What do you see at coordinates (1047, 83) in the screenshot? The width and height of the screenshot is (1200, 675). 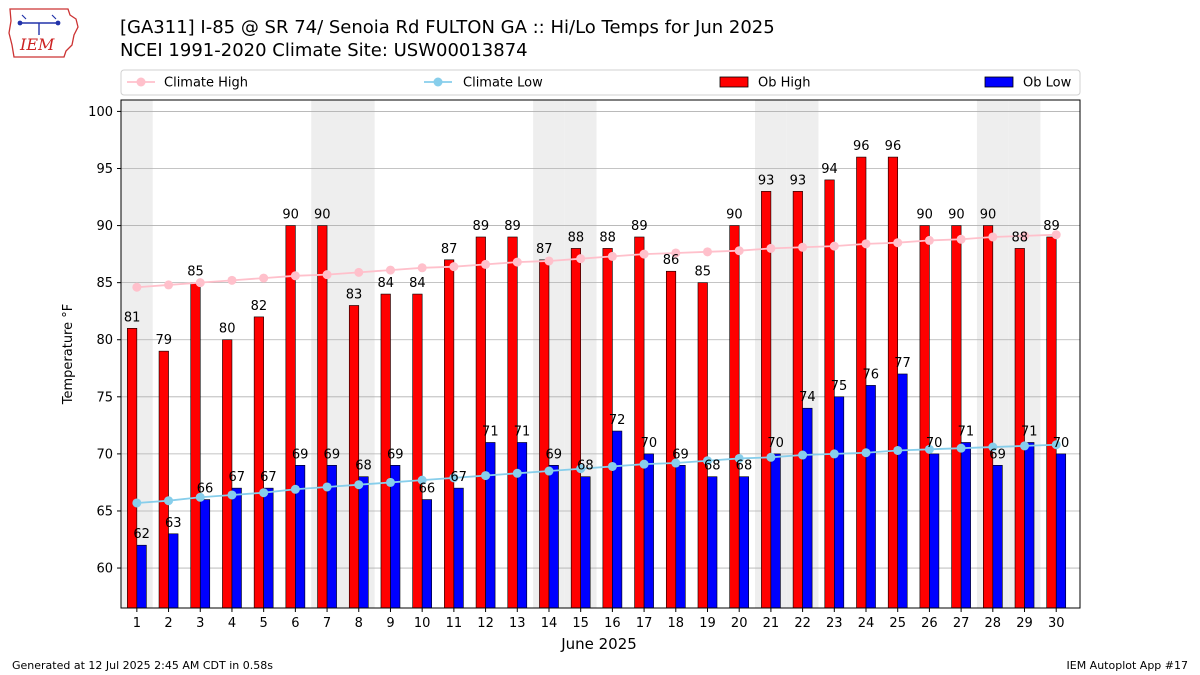 I see `legend-ob-low-label: Ob Low` at bounding box center [1047, 83].